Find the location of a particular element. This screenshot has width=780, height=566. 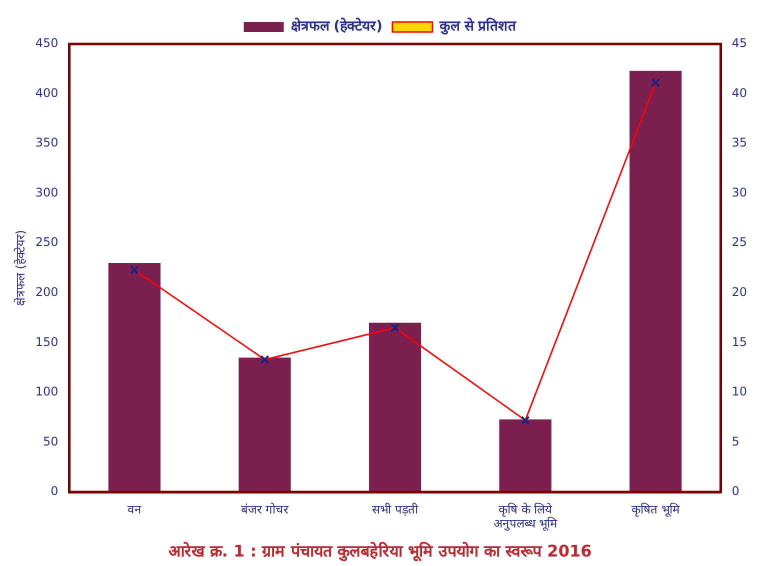

y-tick-label: 400 is located at coordinates (46, 93).